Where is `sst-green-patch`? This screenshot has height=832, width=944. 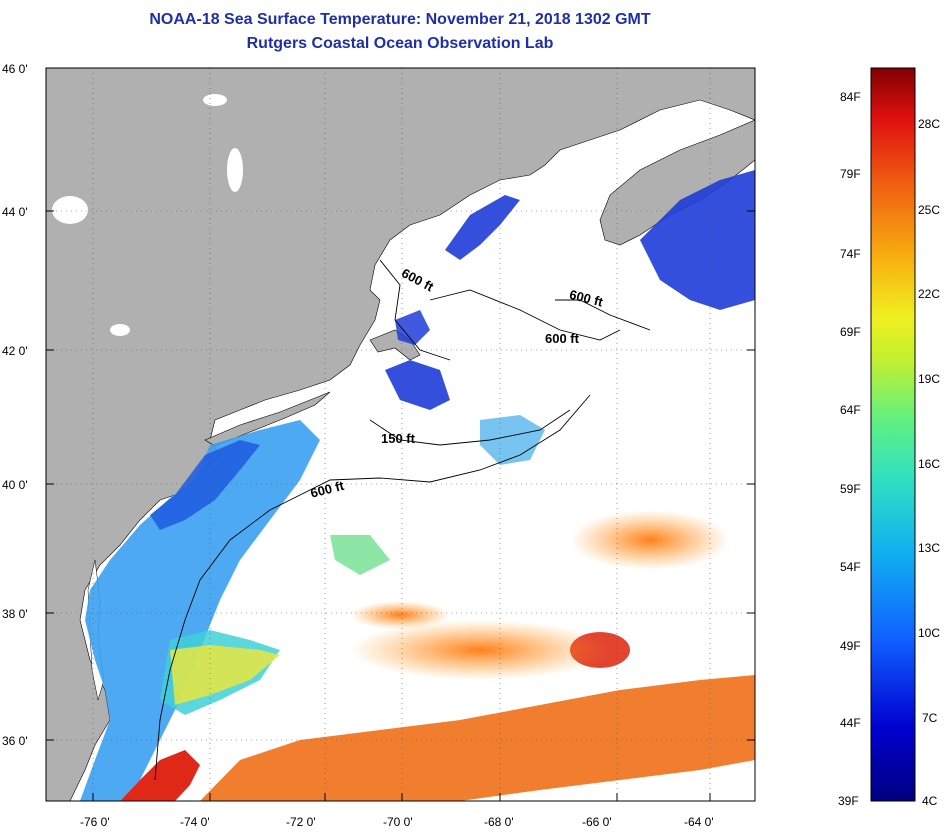
sst-green-patch is located at coordinates (360, 555).